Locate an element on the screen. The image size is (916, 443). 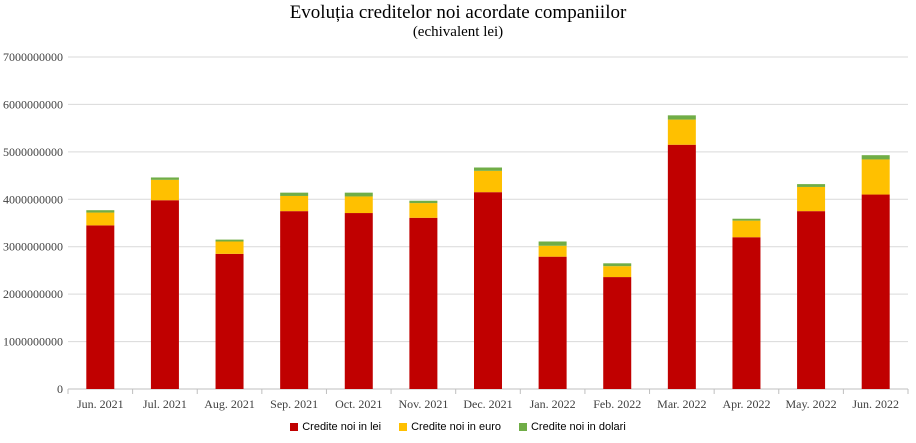
y-tick-label: 2000000000 is located at coordinates (33, 294).